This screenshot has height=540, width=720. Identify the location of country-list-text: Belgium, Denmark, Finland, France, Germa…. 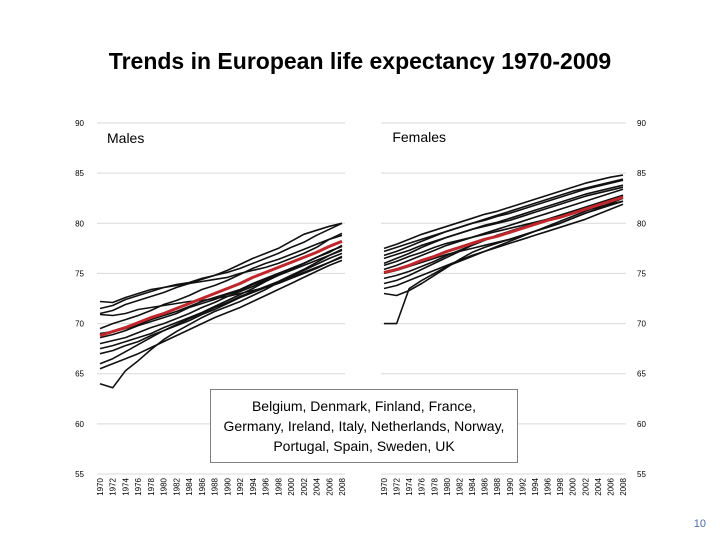
(364, 426).